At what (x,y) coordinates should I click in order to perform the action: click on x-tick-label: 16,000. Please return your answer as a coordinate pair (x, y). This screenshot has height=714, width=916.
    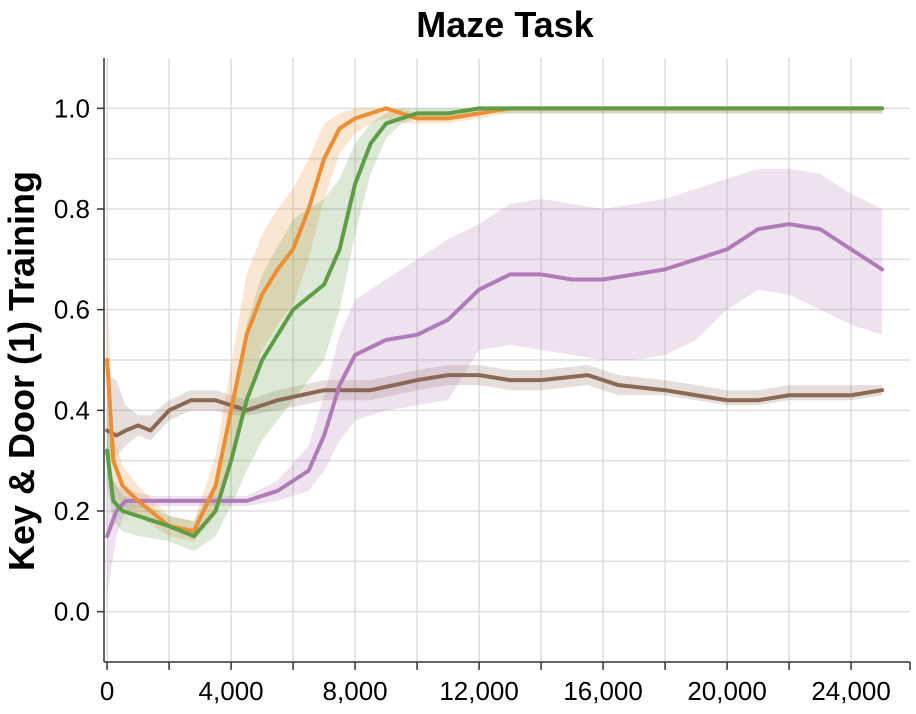
    Looking at the image, I should click on (603, 691).